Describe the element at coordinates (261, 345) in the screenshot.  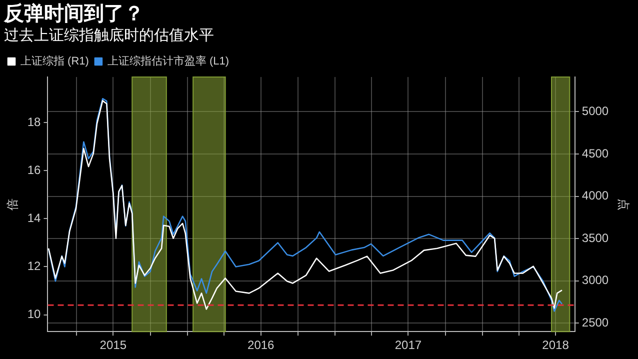
I see `x-tick-label: 2016` at that location.